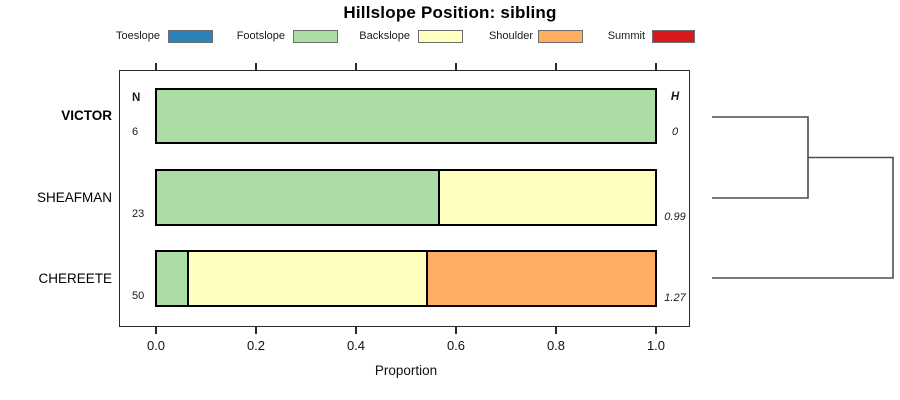 The image size is (900, 400). I want to click on legend-swatch-toeslope, so click(190, 36).